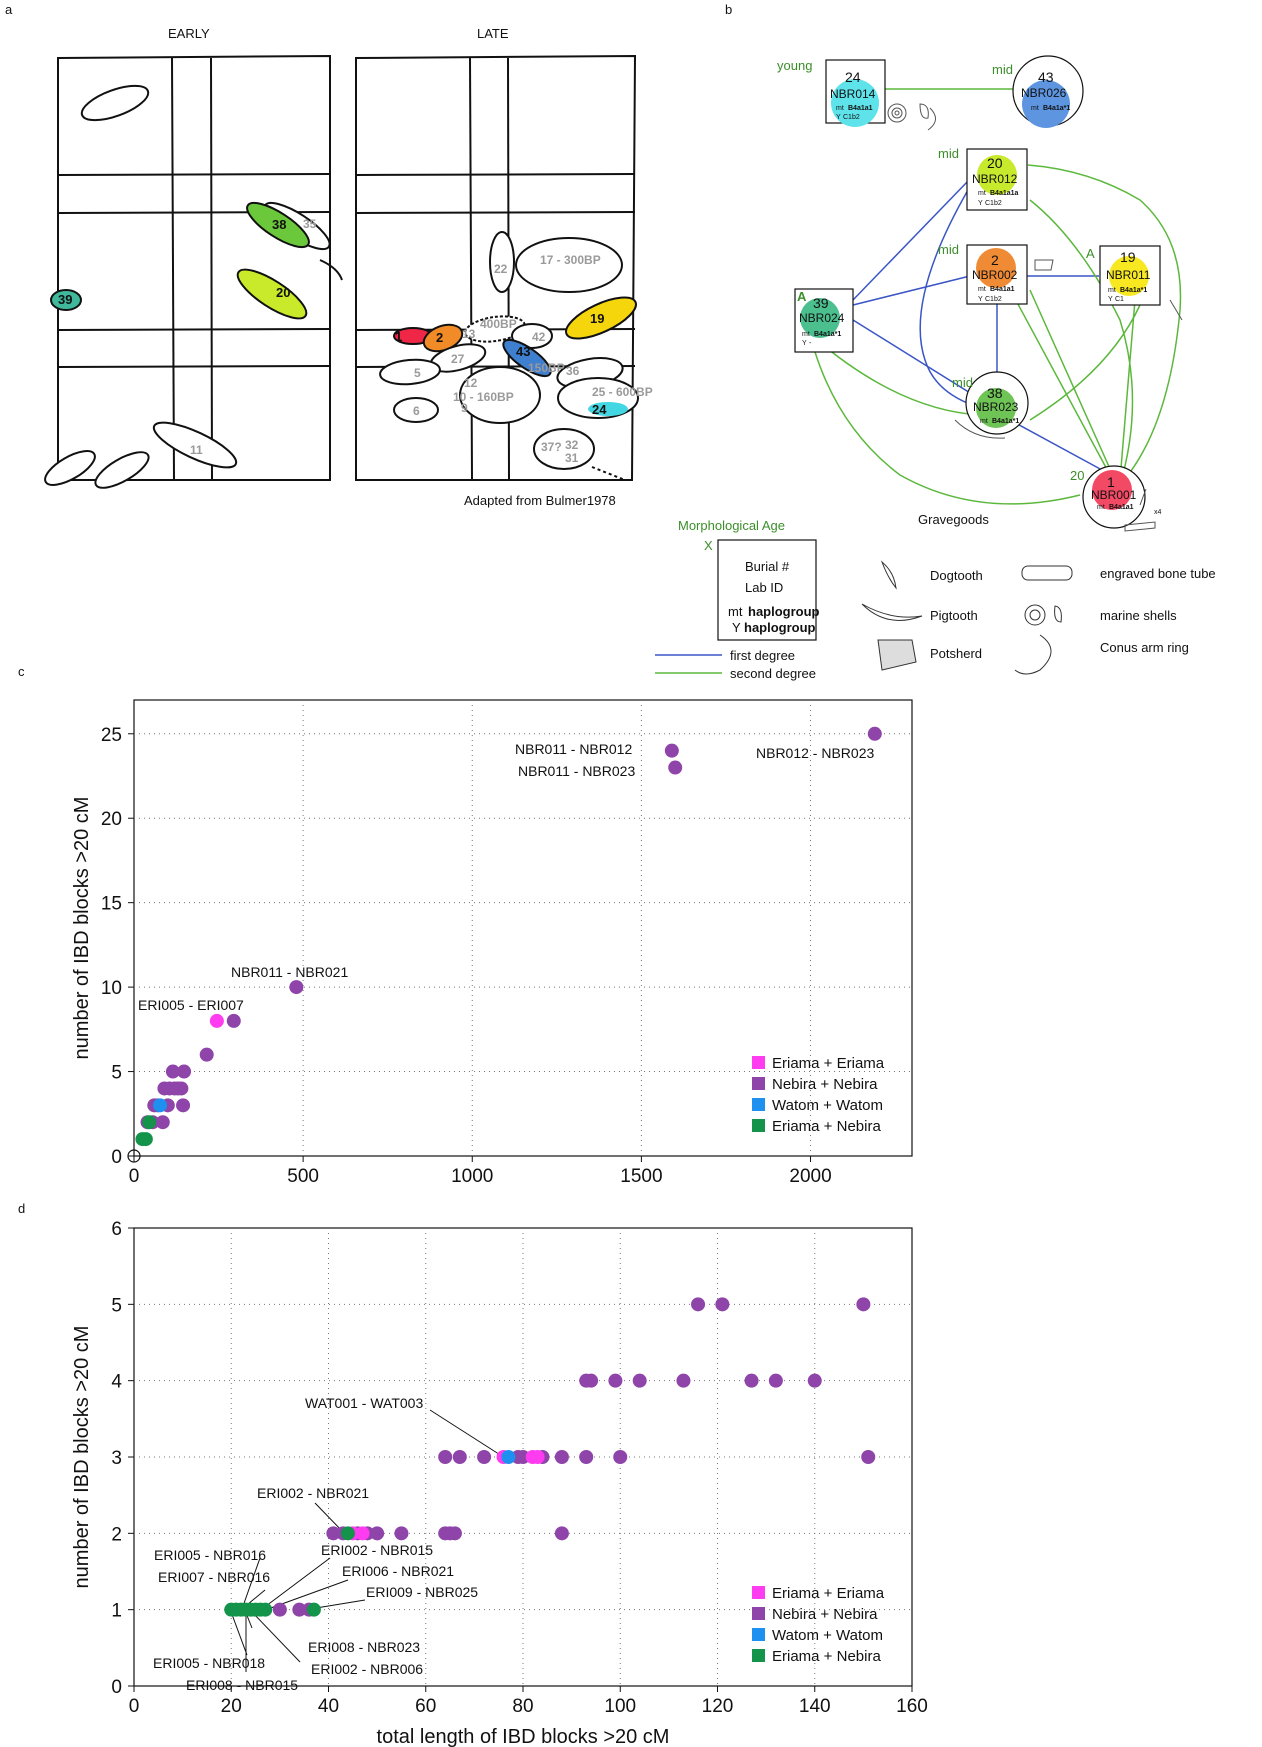 The width and height of the screenshot is (1262, 1747). I want to click on annot-d-2: ERI005 - NBR016, so click(210, 1555).